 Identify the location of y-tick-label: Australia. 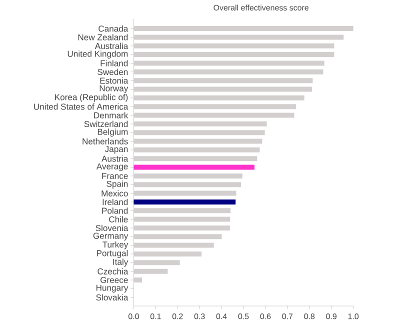
(111, 46).